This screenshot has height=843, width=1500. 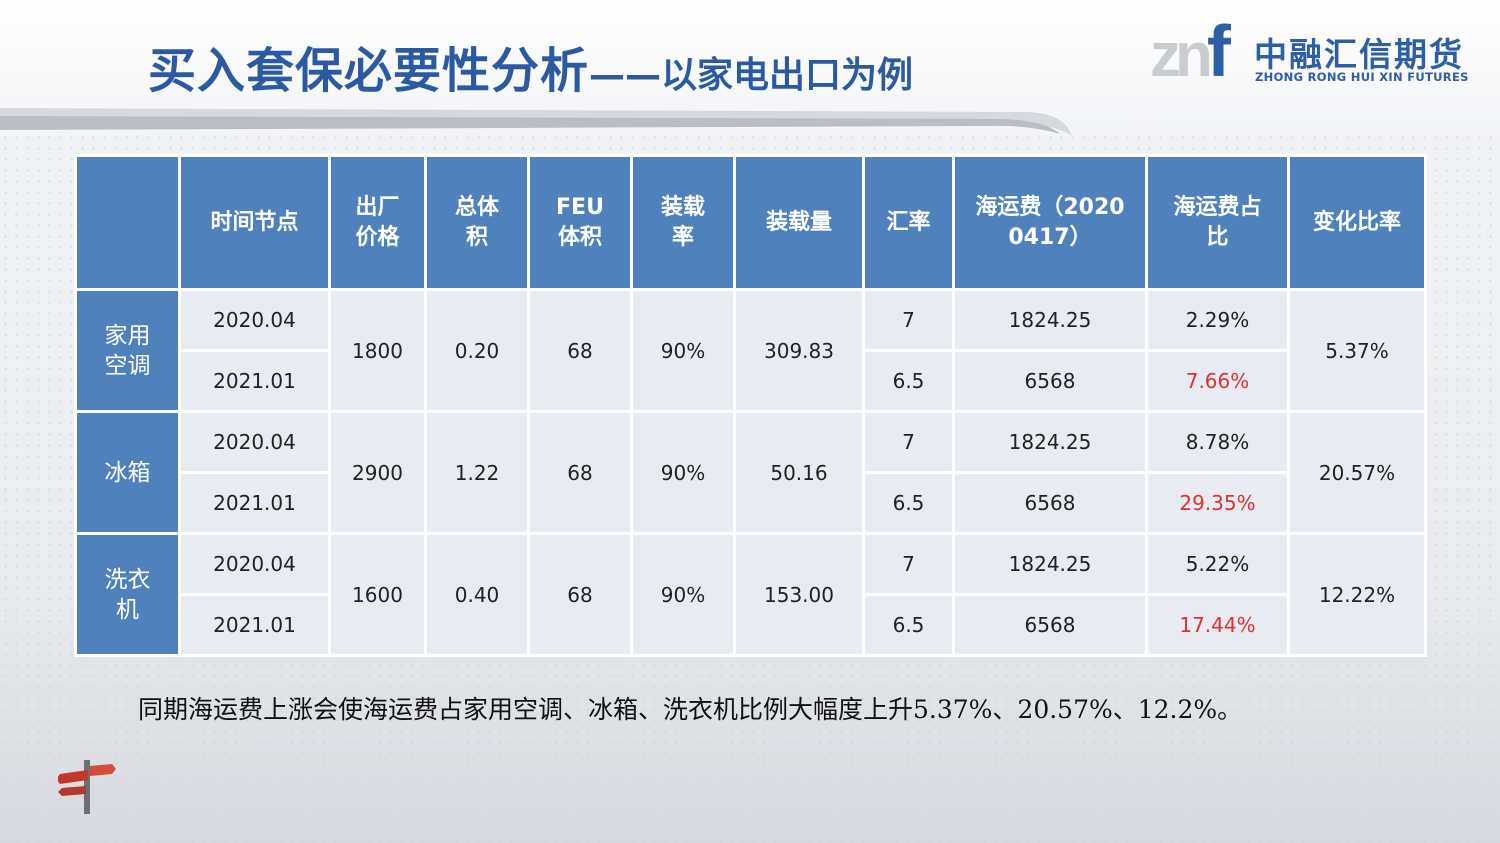 What do you see at coordinates (799, 594) in the screenshot?
I see `load-quantity-cell: 153.00` at bounding box center [799, 594].